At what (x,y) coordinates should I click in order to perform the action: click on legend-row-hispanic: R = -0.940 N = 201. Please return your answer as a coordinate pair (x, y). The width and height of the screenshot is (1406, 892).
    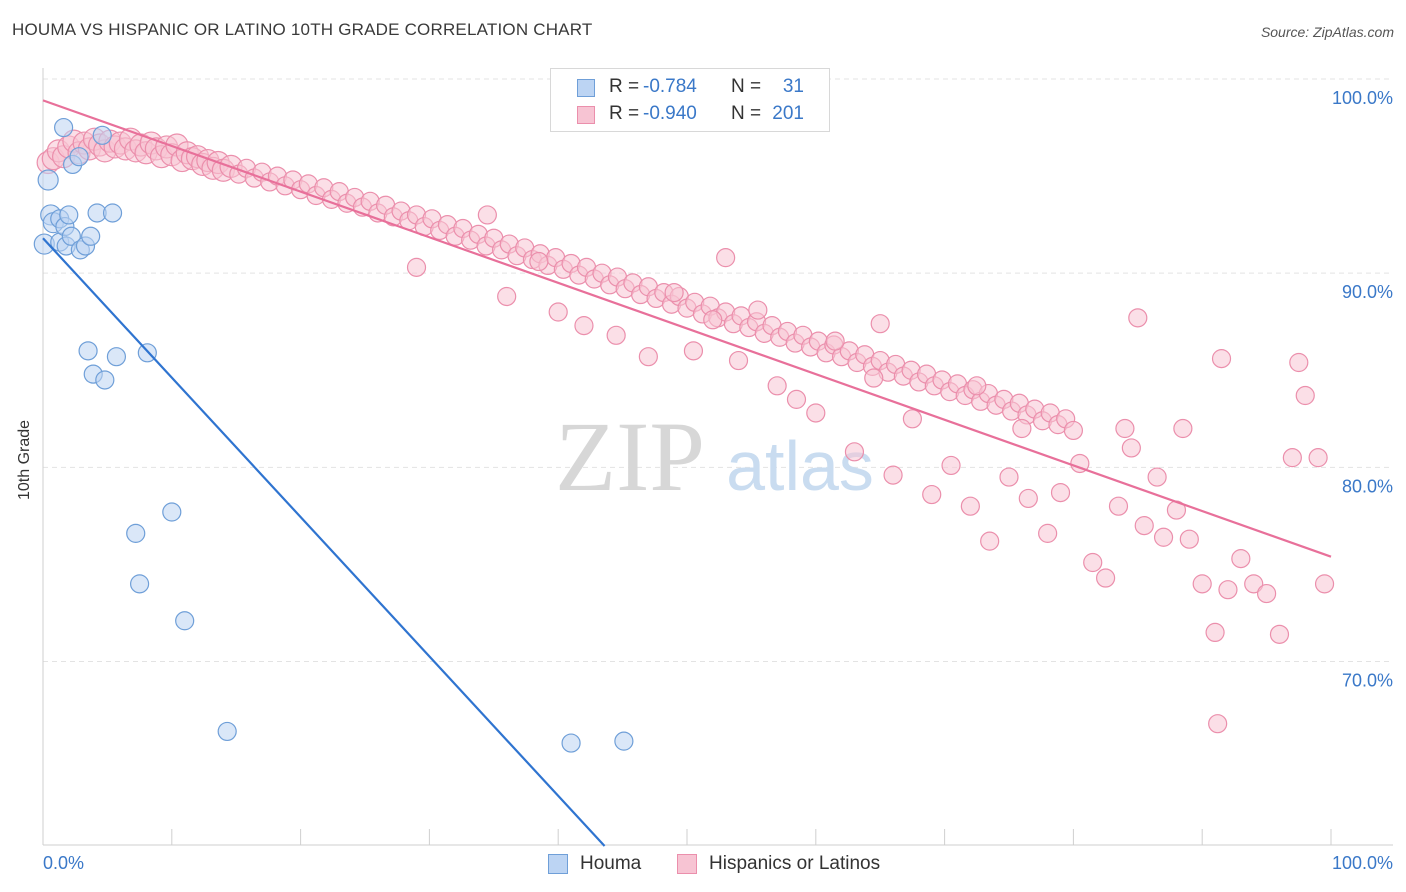
    Looking at the image, I should click on (690, 114).